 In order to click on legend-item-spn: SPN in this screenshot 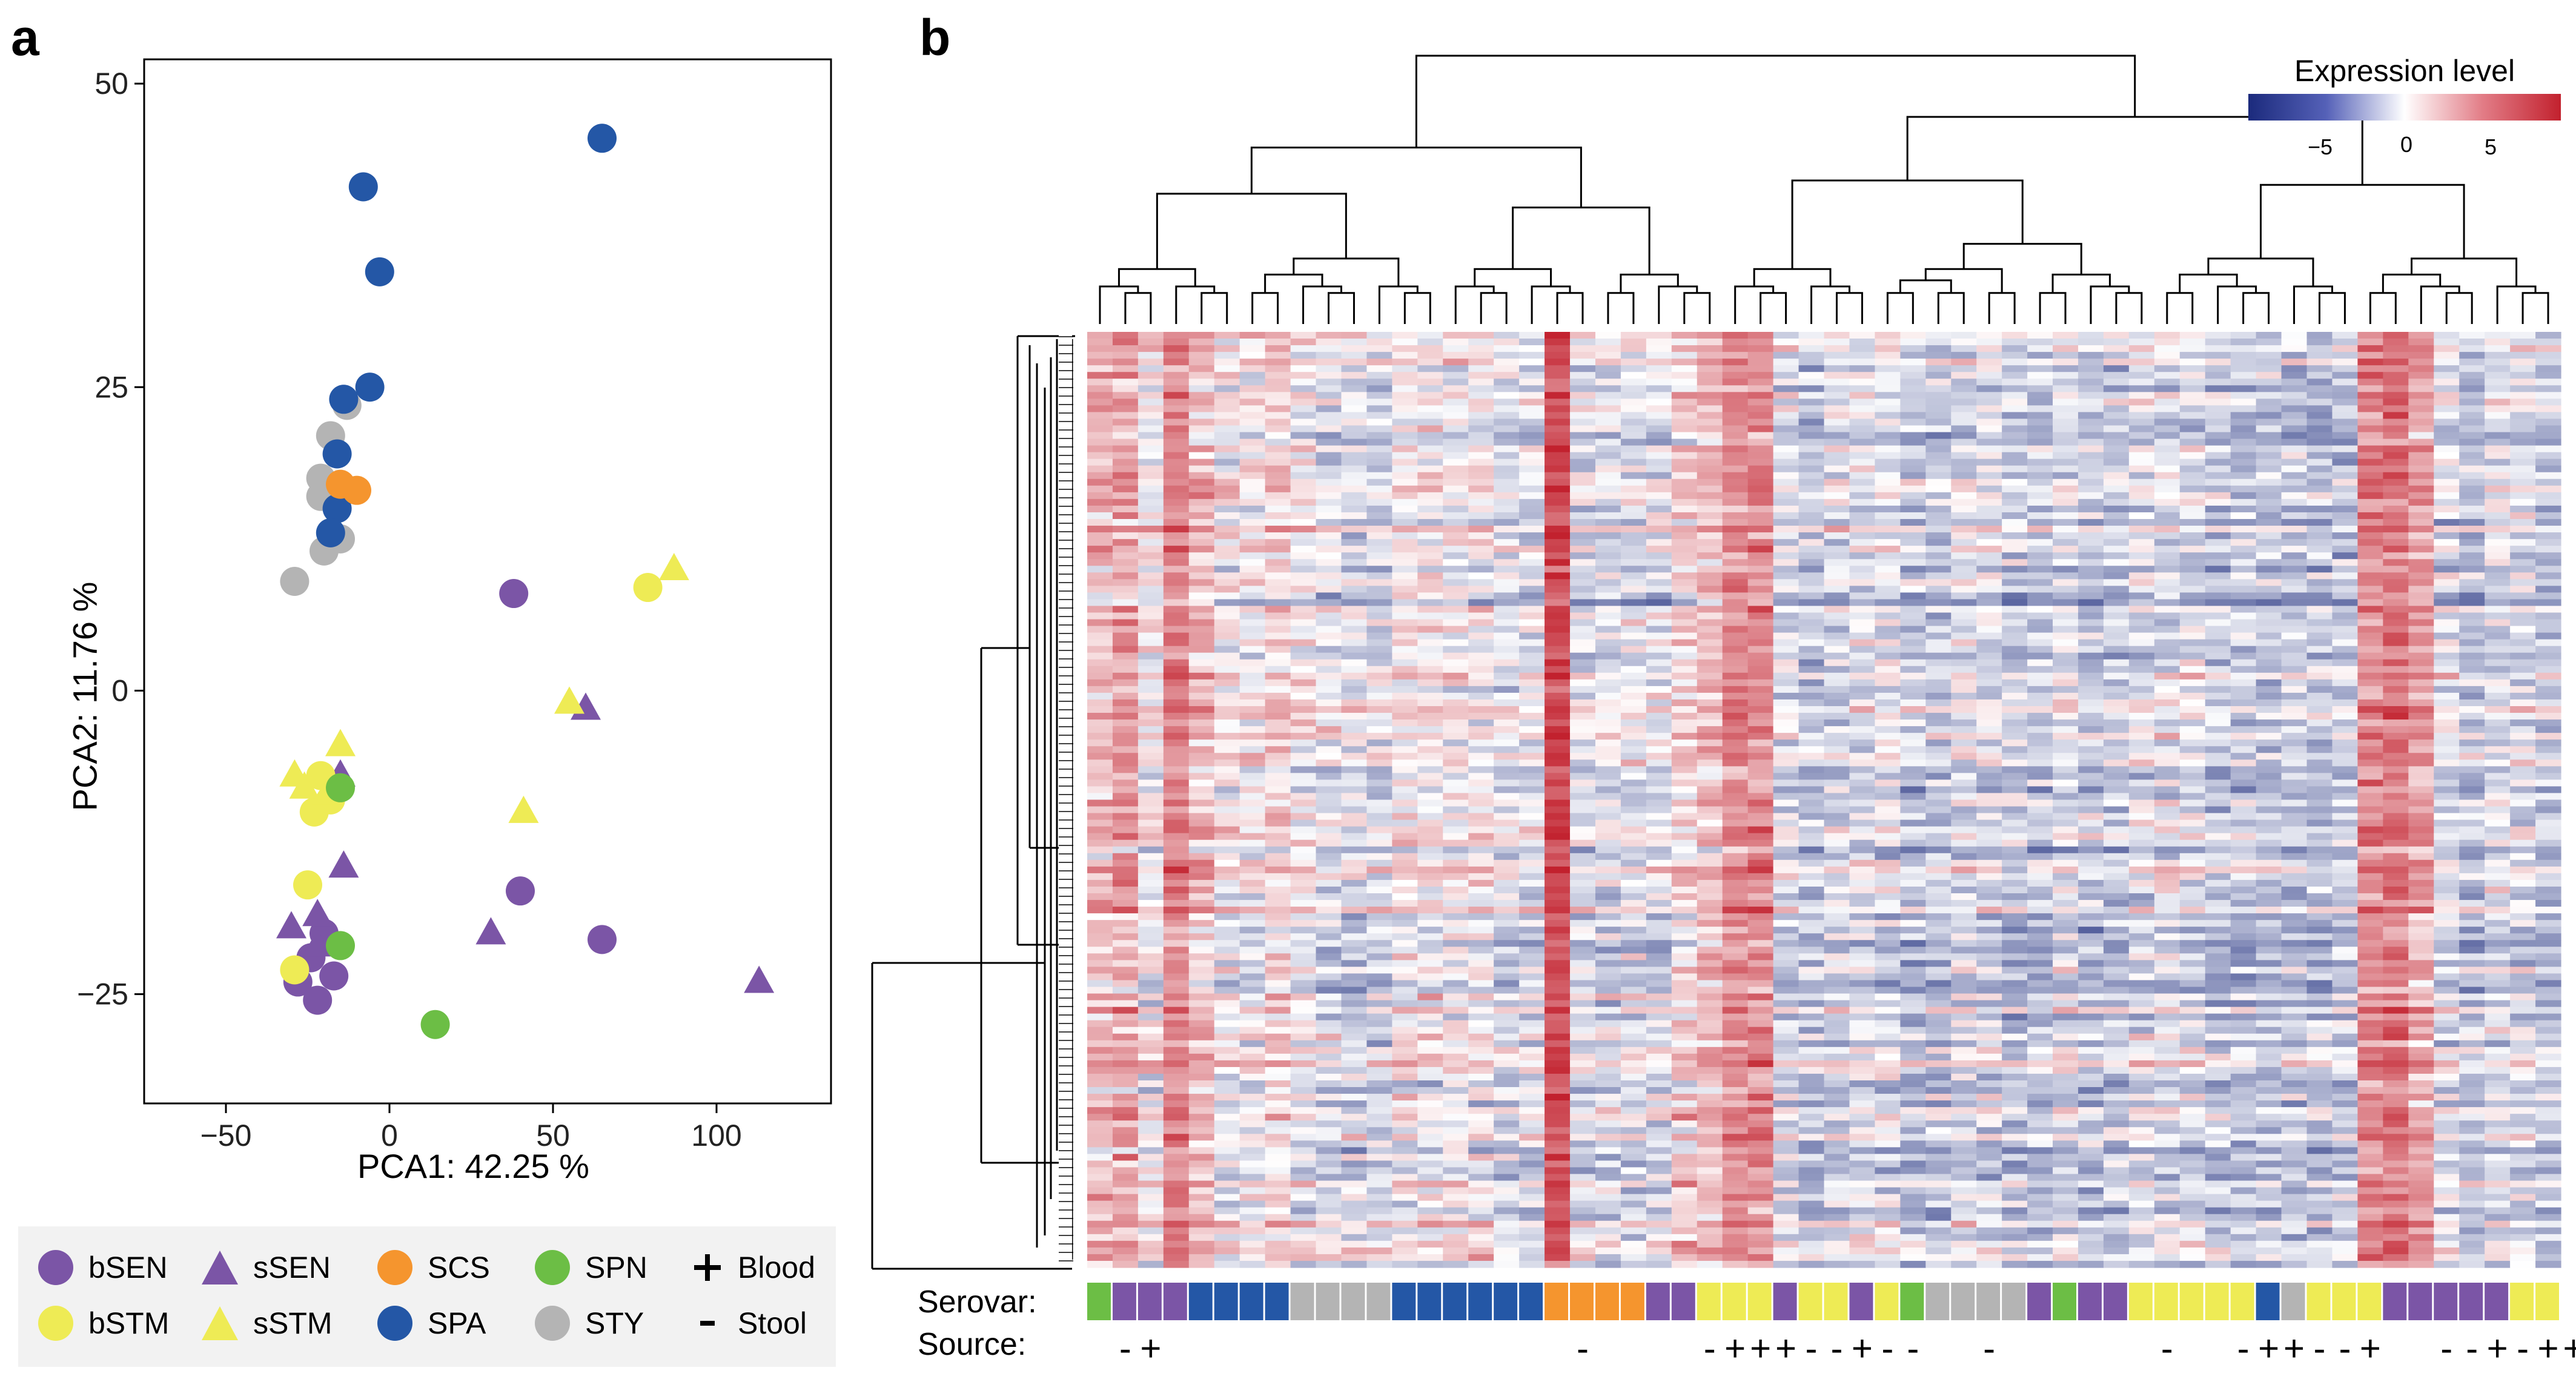, I will do `click(590, 1267)`.